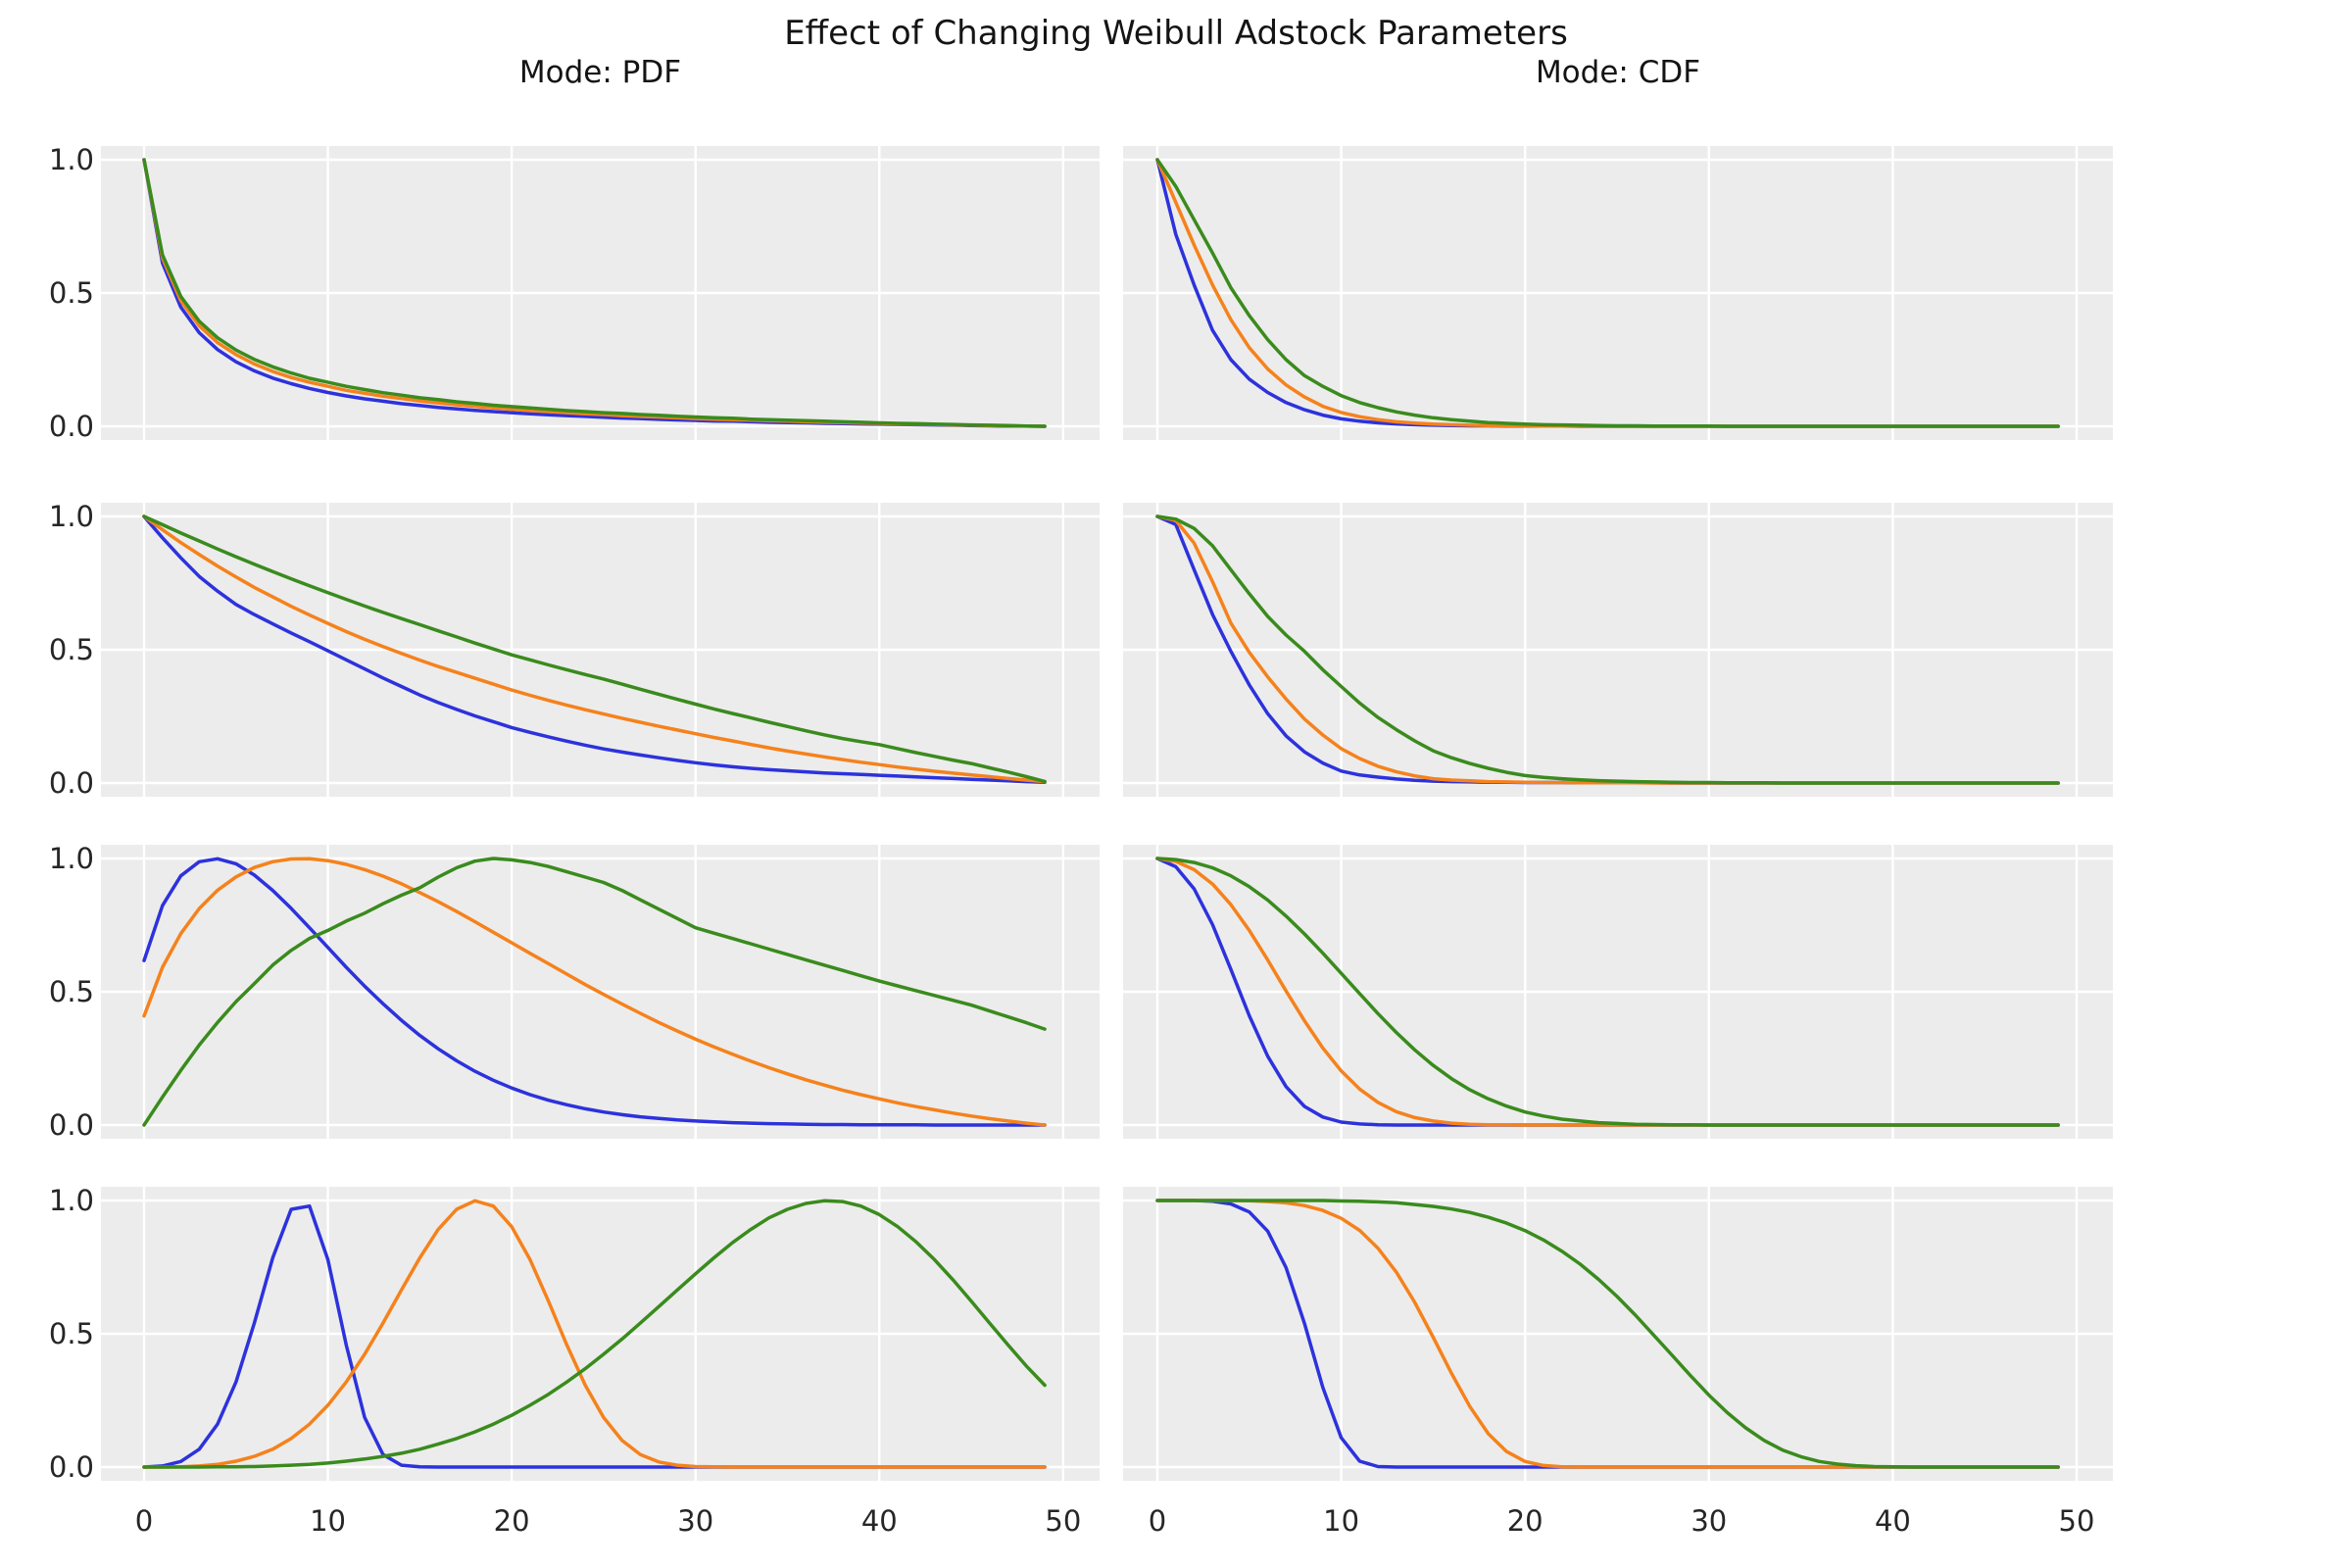 The width and height of the screenshot is (2352, 1568). What do you see at coordinates (1709, 1521) in the screenshot?
I see `x-tick-label-cdf: 30` at bounding box center [1709, 1521].